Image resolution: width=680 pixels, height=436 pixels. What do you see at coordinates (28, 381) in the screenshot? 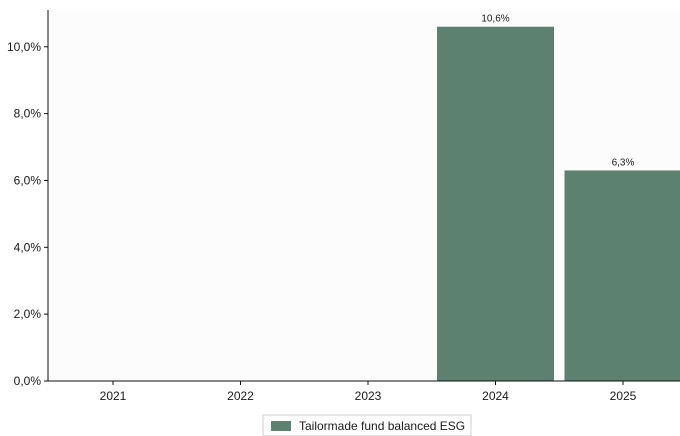
I see `y-tick-label: 0,0%` at bounding box center [28, 381].